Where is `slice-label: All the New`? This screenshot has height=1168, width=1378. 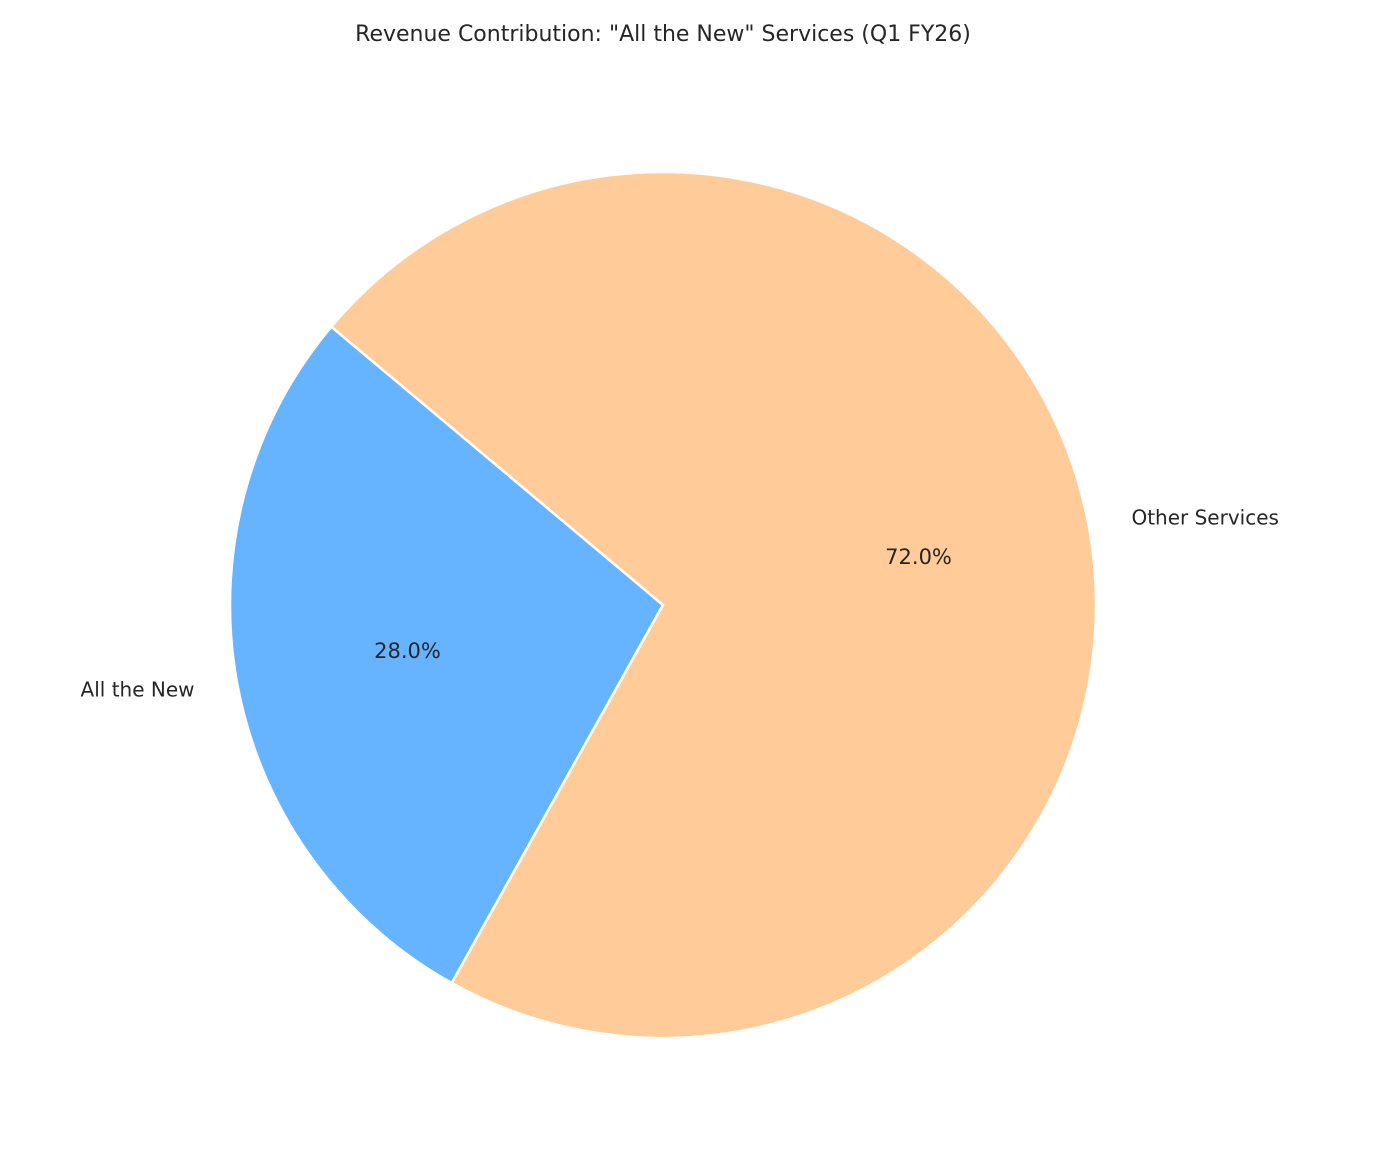 slice-label: All the New is located at coordinates (138, 689).